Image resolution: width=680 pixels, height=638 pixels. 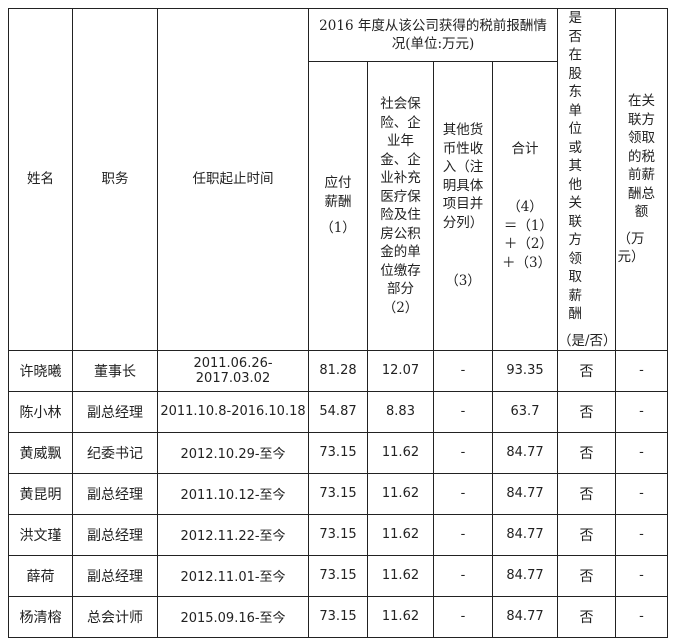 What do you see at coordinates (40, 616) in the screenshot?
I see `cell-name: 杨清榕` at bounding box center [40, 616].